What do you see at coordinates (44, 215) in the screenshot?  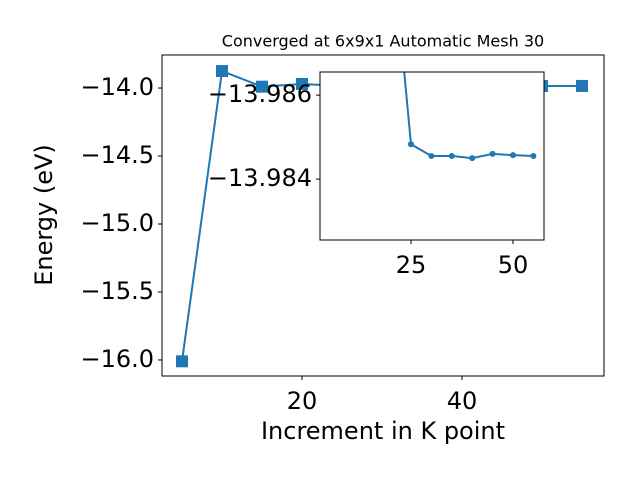 I see `y-axis-label: Energy (eV)` at bounding box center [44, 215].